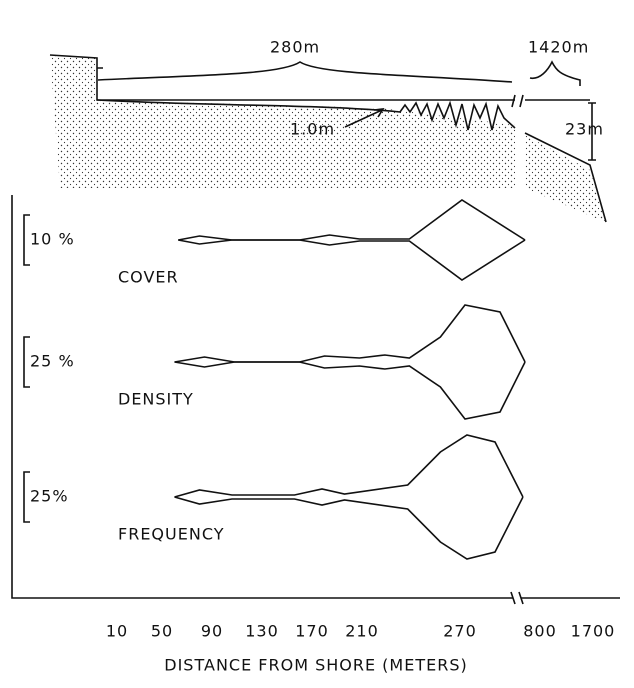  What do you see at coordinates (171, 534) in the screenshot?
I see `series-label: FREQUENCY` at bounding box center [171, 534].